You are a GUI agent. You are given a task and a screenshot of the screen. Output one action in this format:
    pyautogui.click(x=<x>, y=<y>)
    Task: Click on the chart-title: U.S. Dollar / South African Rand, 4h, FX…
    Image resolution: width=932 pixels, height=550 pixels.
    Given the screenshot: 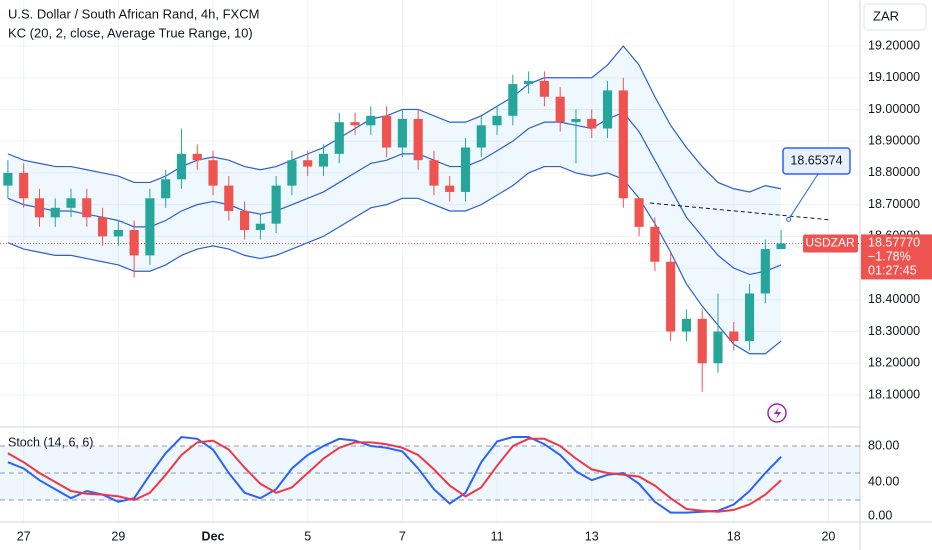 What is the action you would take?
    pyautogui.click(x=133, y=13)
    